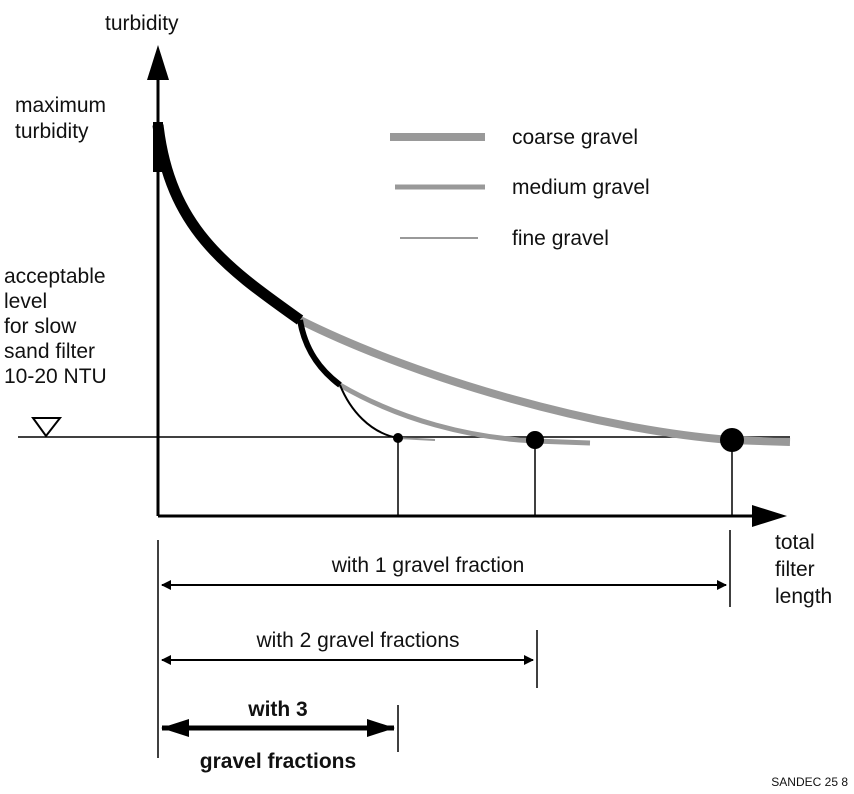 The image size is (854, 794). I want to click on y-axis-label: turbidity, so click(142, 23).